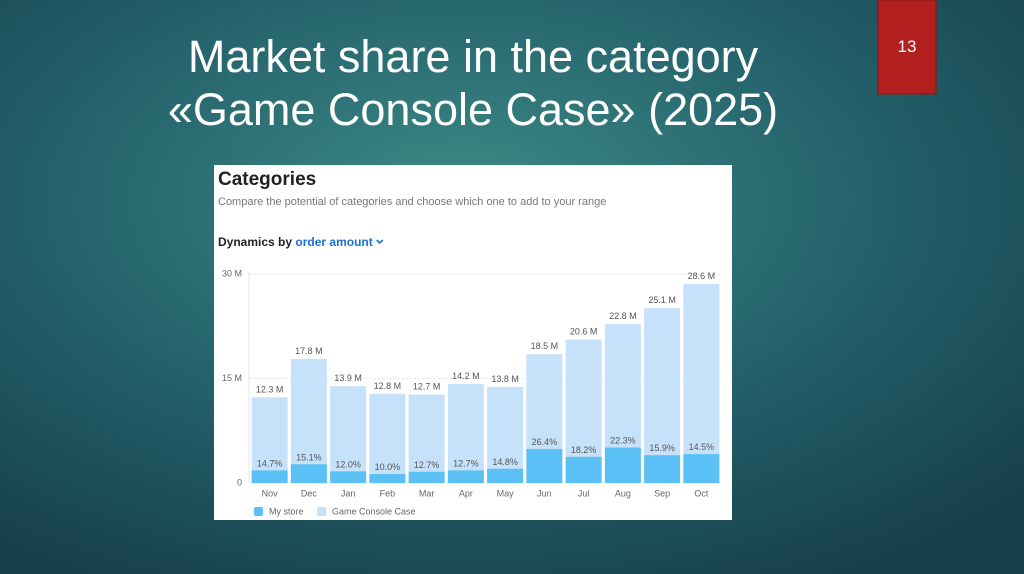  I want to click on share-label: 14.7%, so click(270, 463).